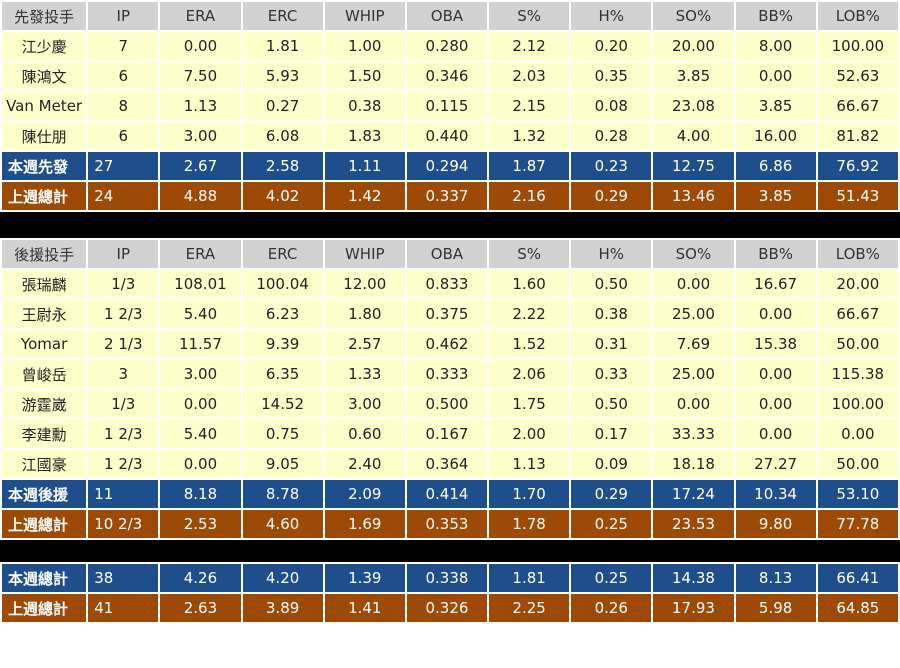  Describe the element at coordinates (364, 16) in the screenshot. I see `column-header: WHIP` at that location.